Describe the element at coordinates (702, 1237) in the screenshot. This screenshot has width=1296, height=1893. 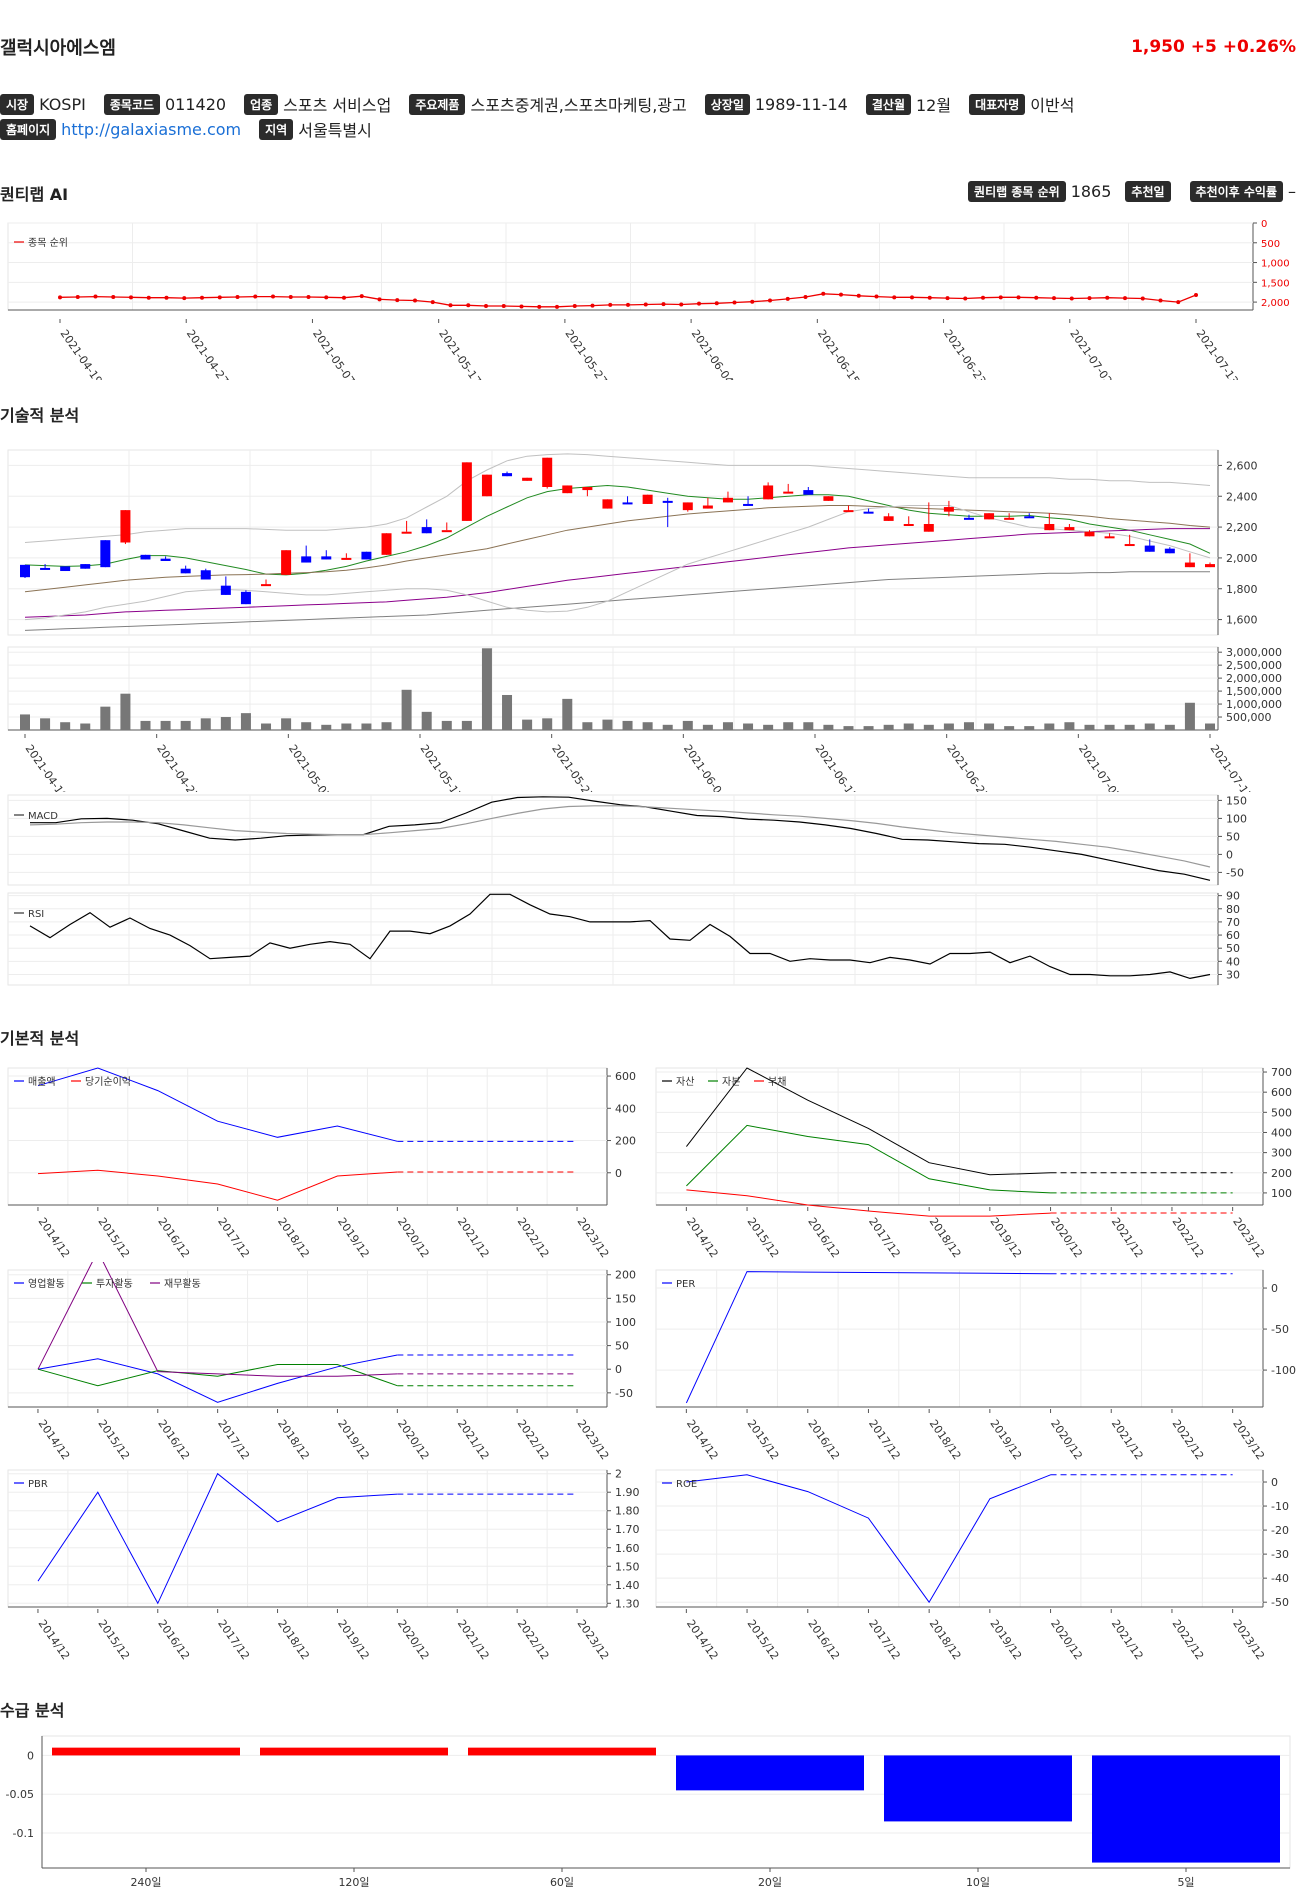
I see `x-tick-label: 2014/12` at that location.